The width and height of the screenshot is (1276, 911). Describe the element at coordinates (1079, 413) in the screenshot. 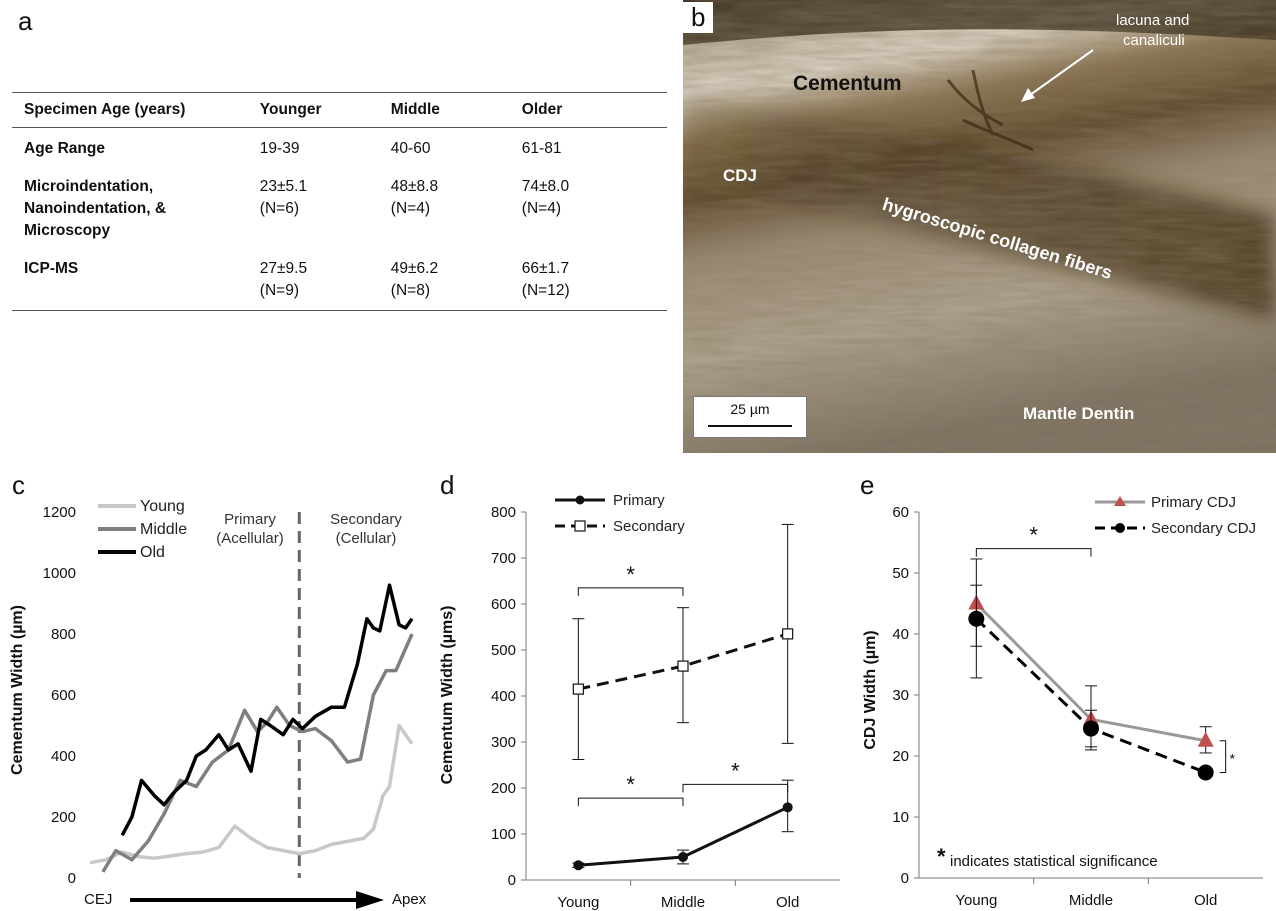

I see `mantle-dentin-label: Mantle Dentin` at that location.